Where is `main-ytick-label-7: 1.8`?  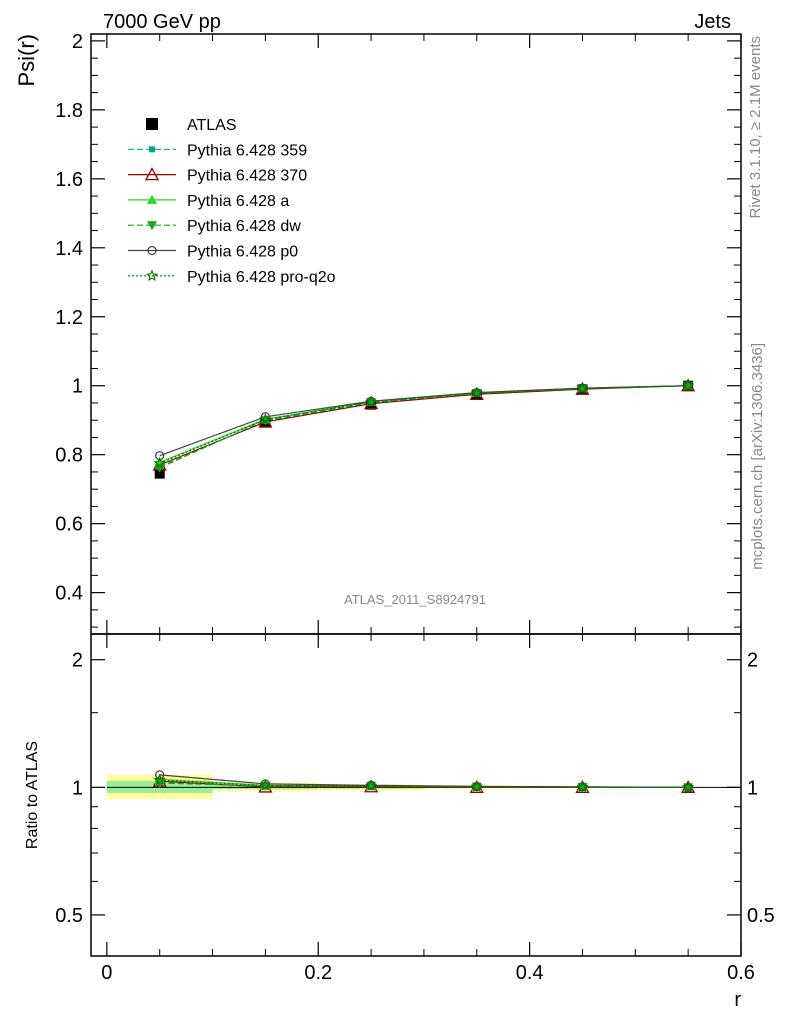 main-ytick-label-7: 1.8 is located at coordinates (69, 111).